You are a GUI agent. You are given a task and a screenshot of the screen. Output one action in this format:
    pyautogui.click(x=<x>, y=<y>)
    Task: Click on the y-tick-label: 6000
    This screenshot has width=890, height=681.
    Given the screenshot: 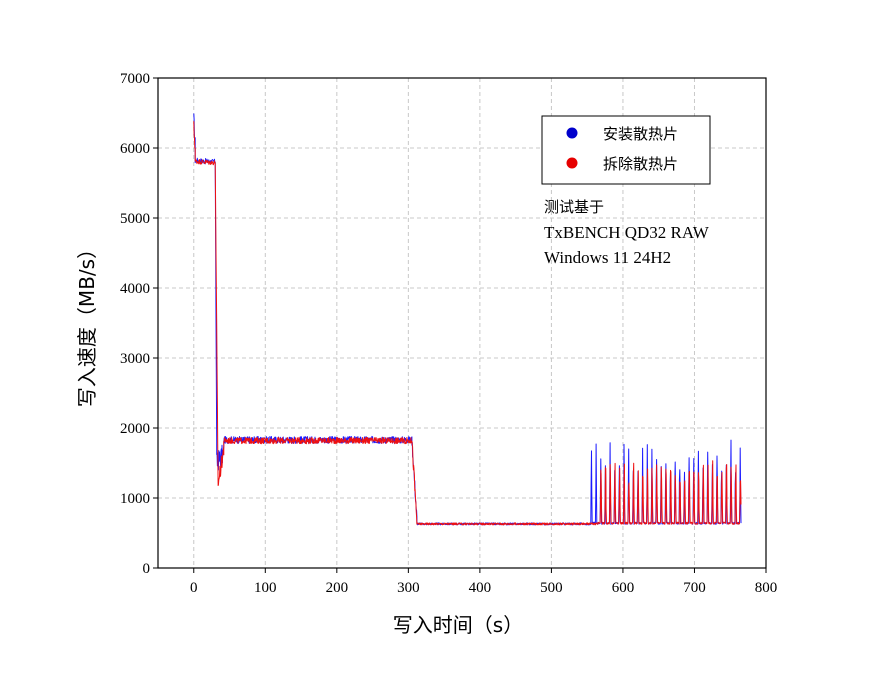 What is the action you would take?
    pyautogui.click(x=135, y=149)
    